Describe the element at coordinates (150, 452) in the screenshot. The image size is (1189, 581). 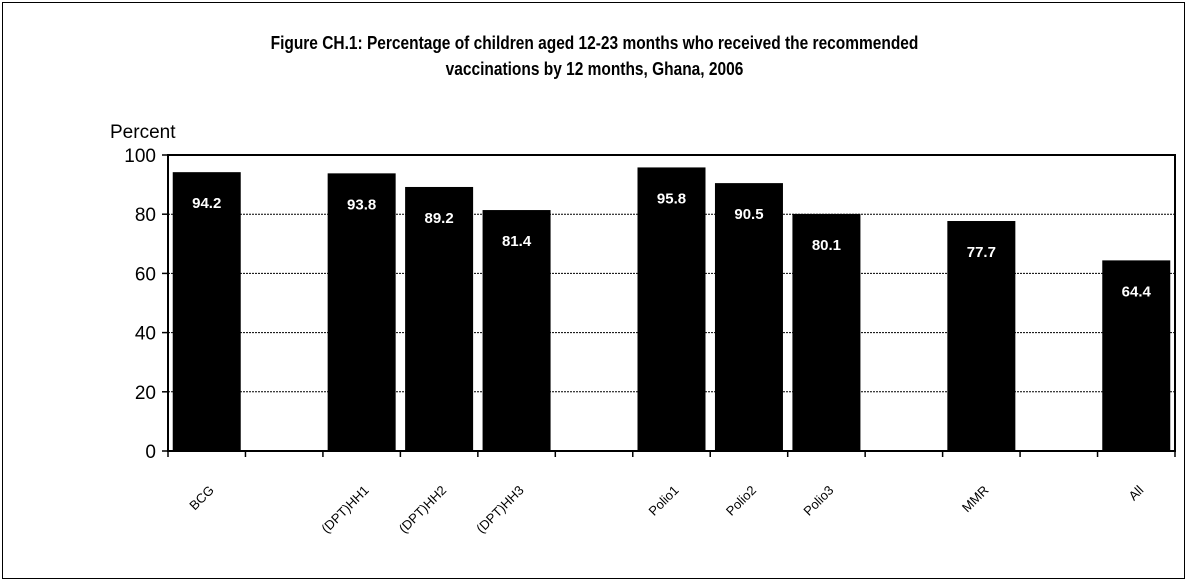
I see `y-tick-label: 0` at that location.